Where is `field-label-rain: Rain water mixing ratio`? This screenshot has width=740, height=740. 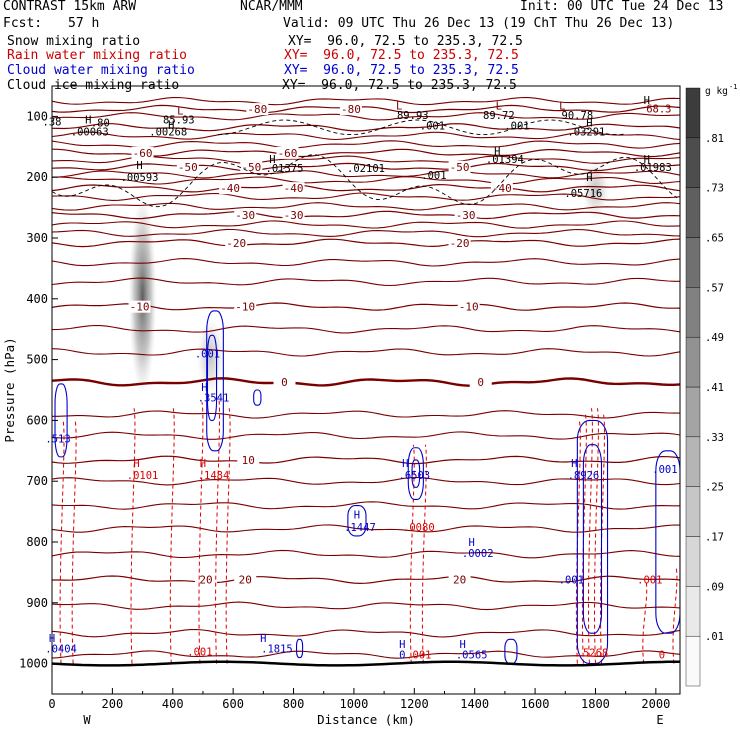
field-label-rain: Rain water mixing ratio is located at coordinates (97, 55).